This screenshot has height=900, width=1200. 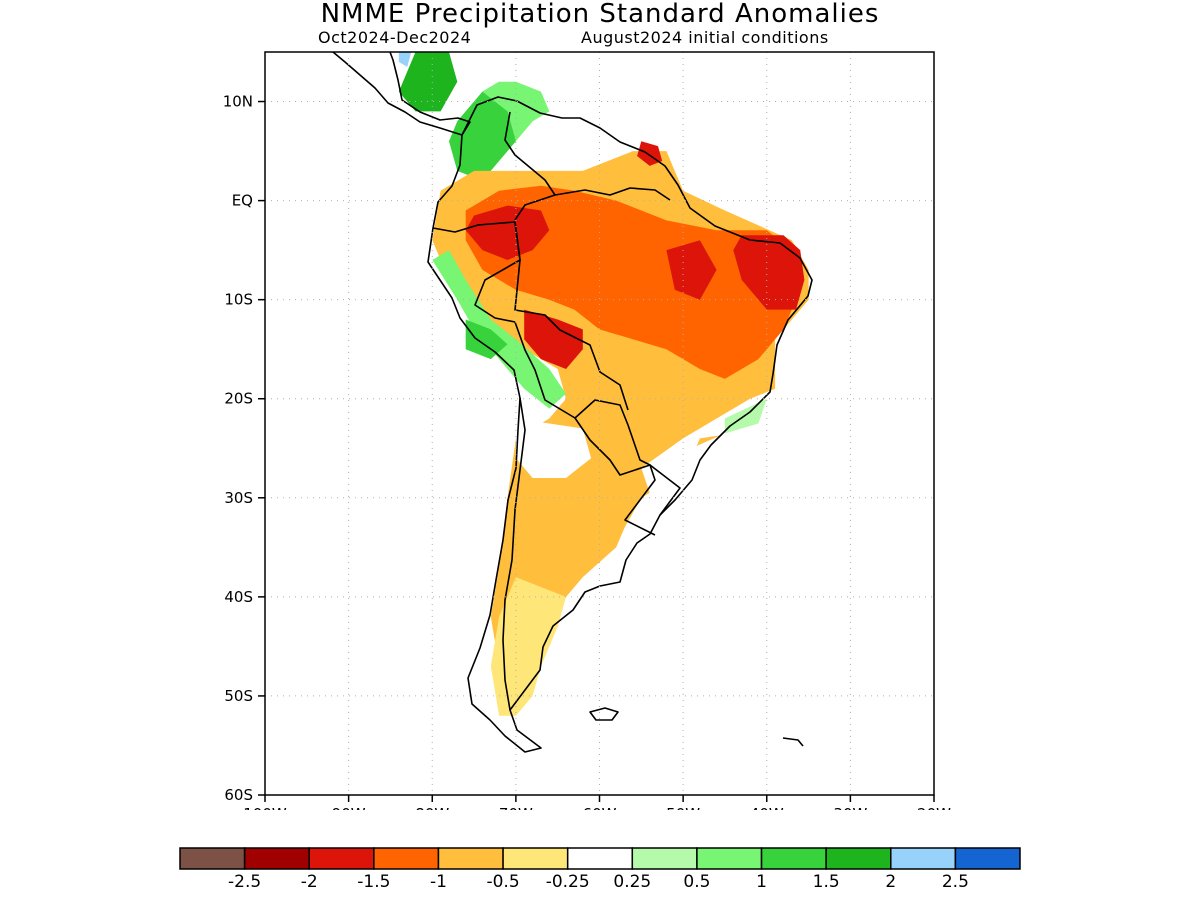 What do you see at coordinates (502, 882) in the screenshot?
I see `colorbar-label: -0.5` at bounding box center [502, 882].